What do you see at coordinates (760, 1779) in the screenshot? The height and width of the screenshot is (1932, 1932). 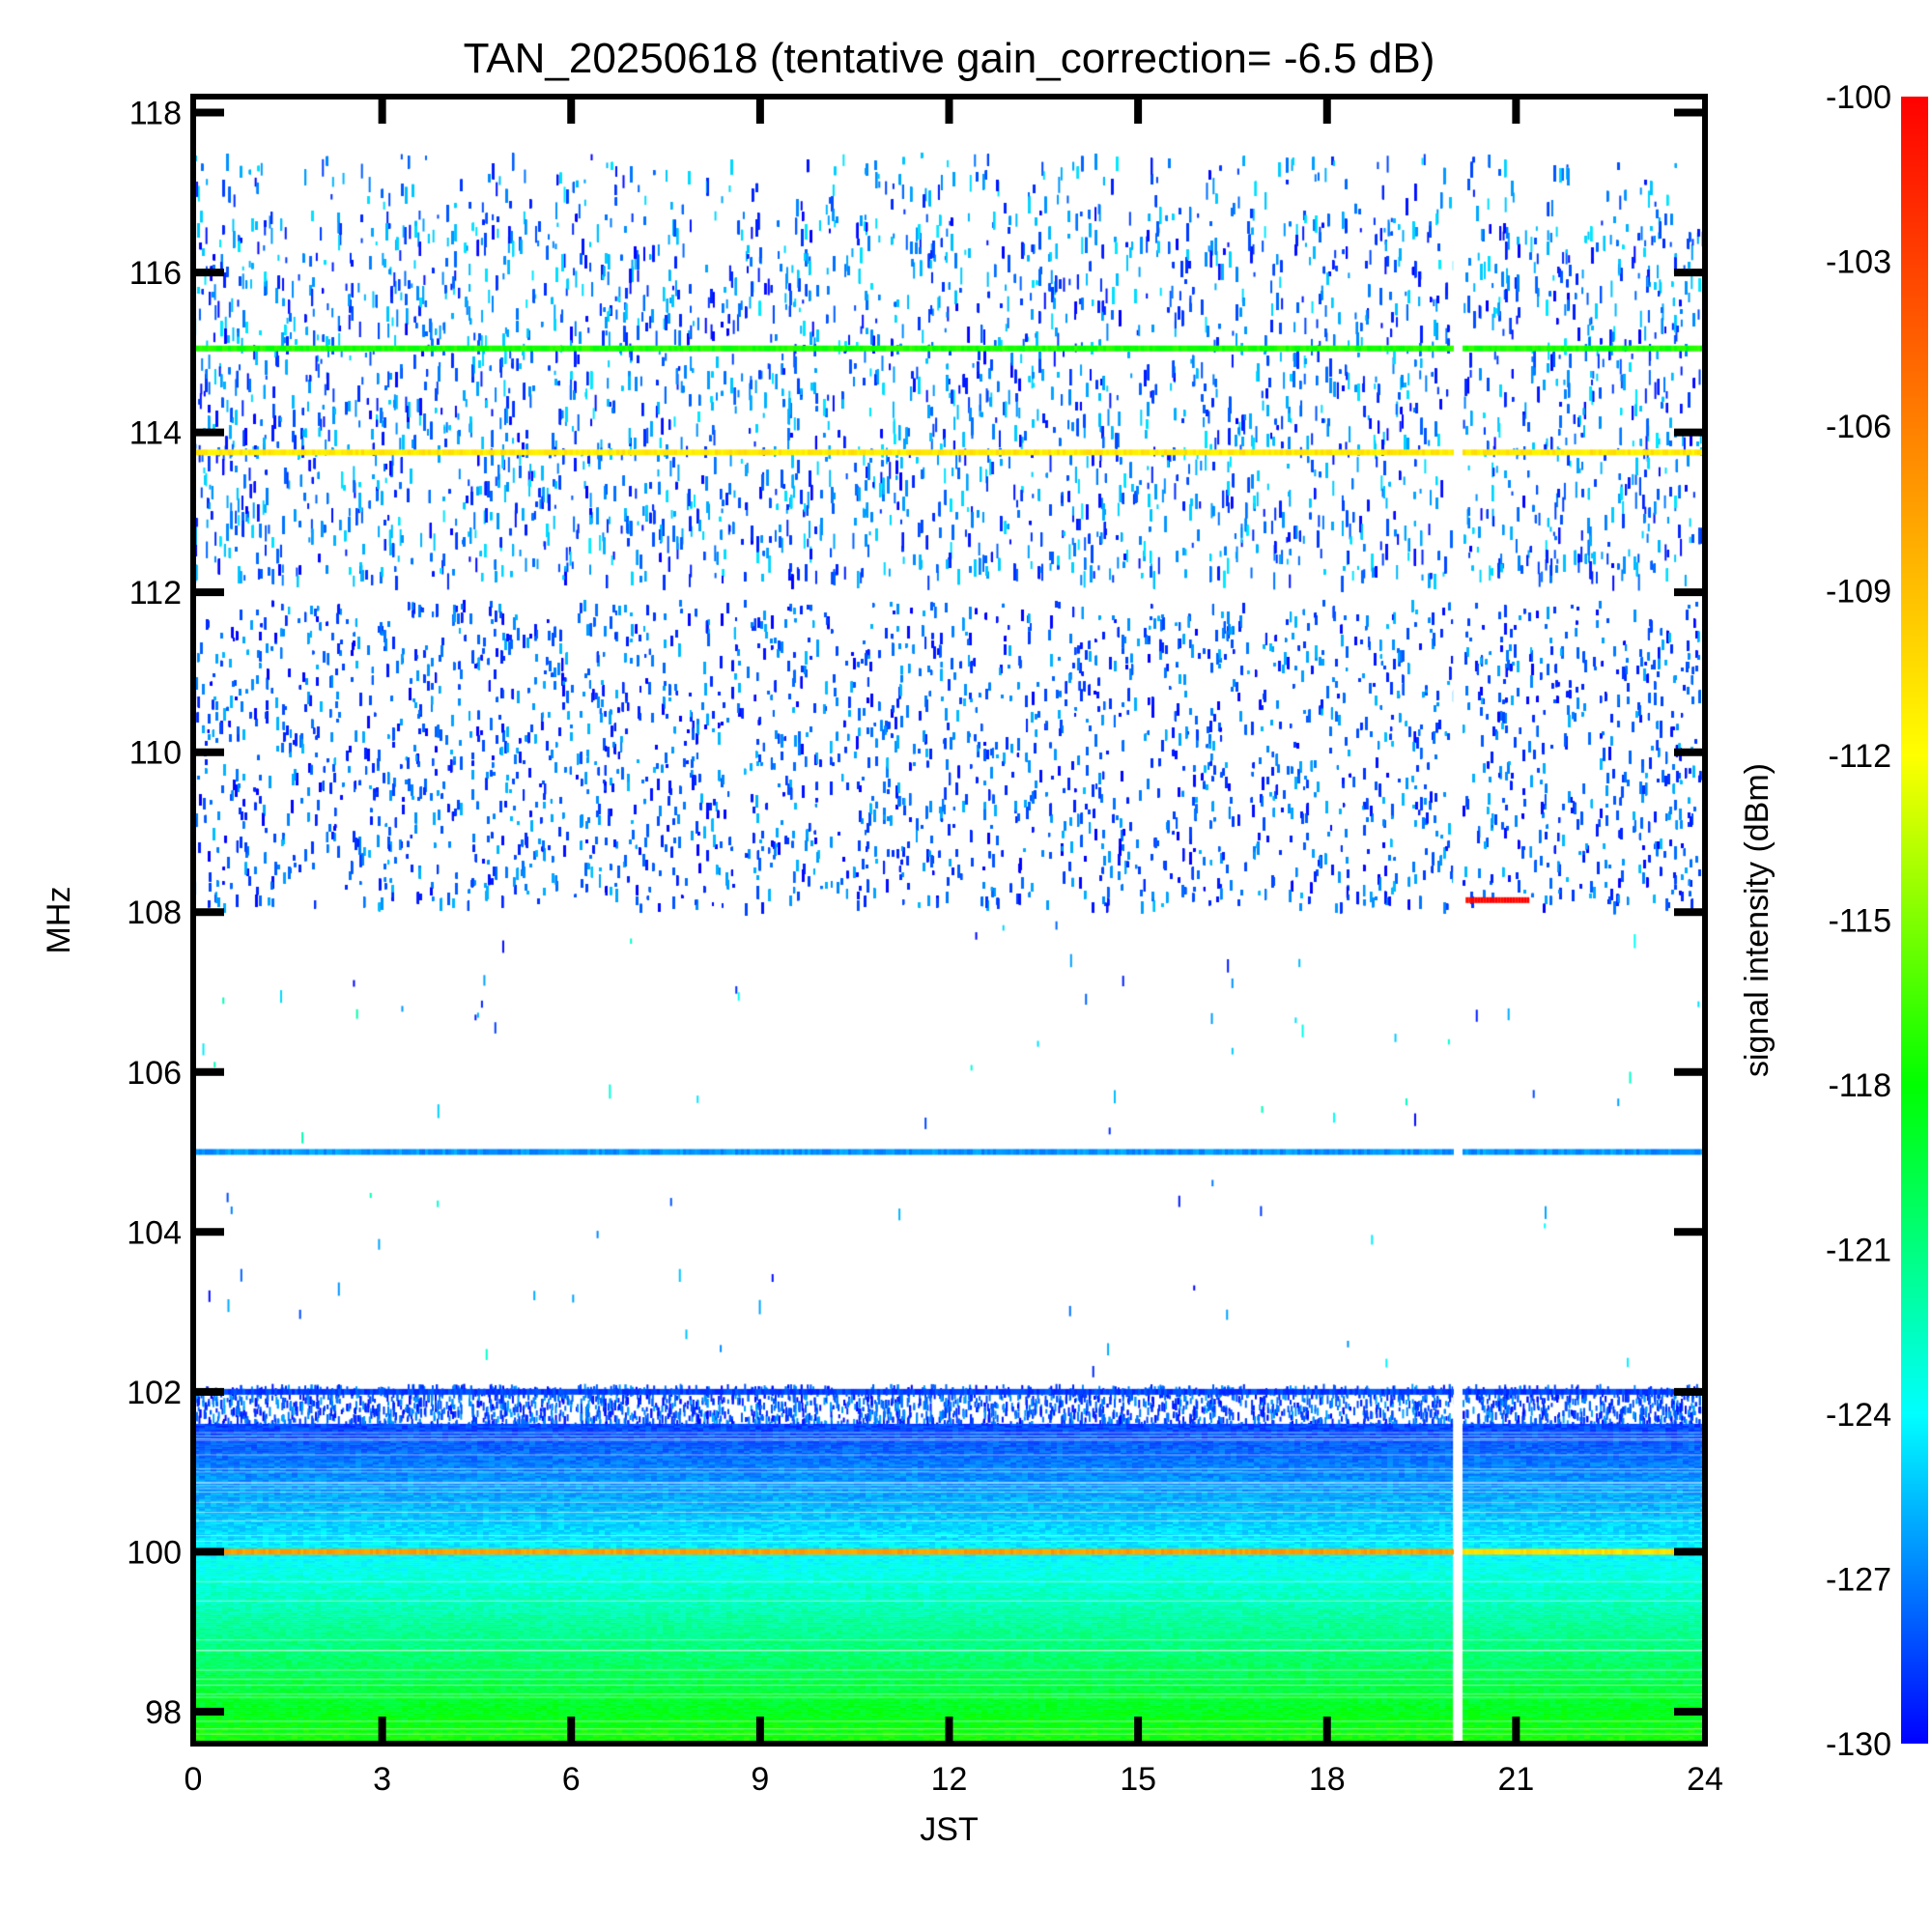 I see `x-tick-label: 9` at bounding box center [760, 1779].